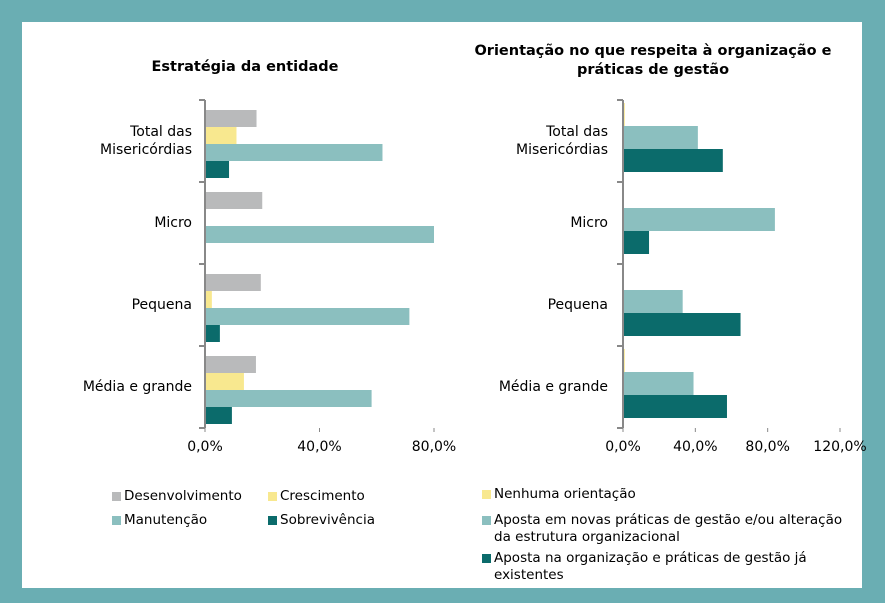 The height and width of the screenshot is (603, 885). I want to click on legend-item: Manutenção, so click(192, 520).